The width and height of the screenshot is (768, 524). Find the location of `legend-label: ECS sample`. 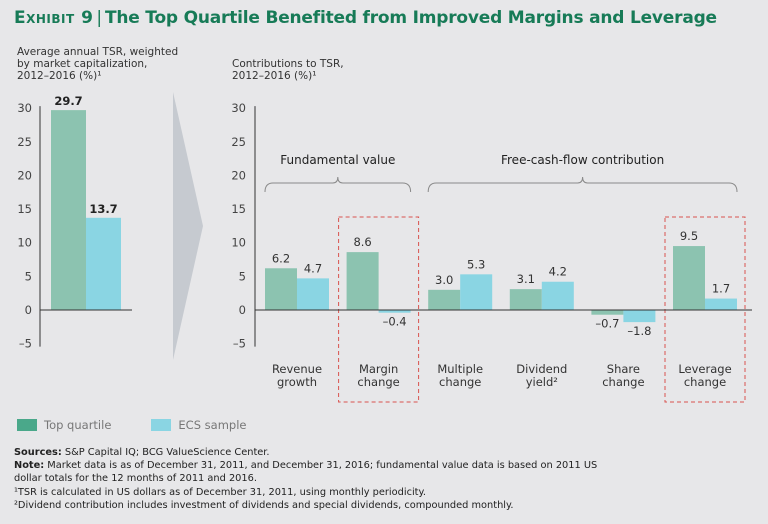

legend-label: ECS sample is located at coordinates (212, 425).